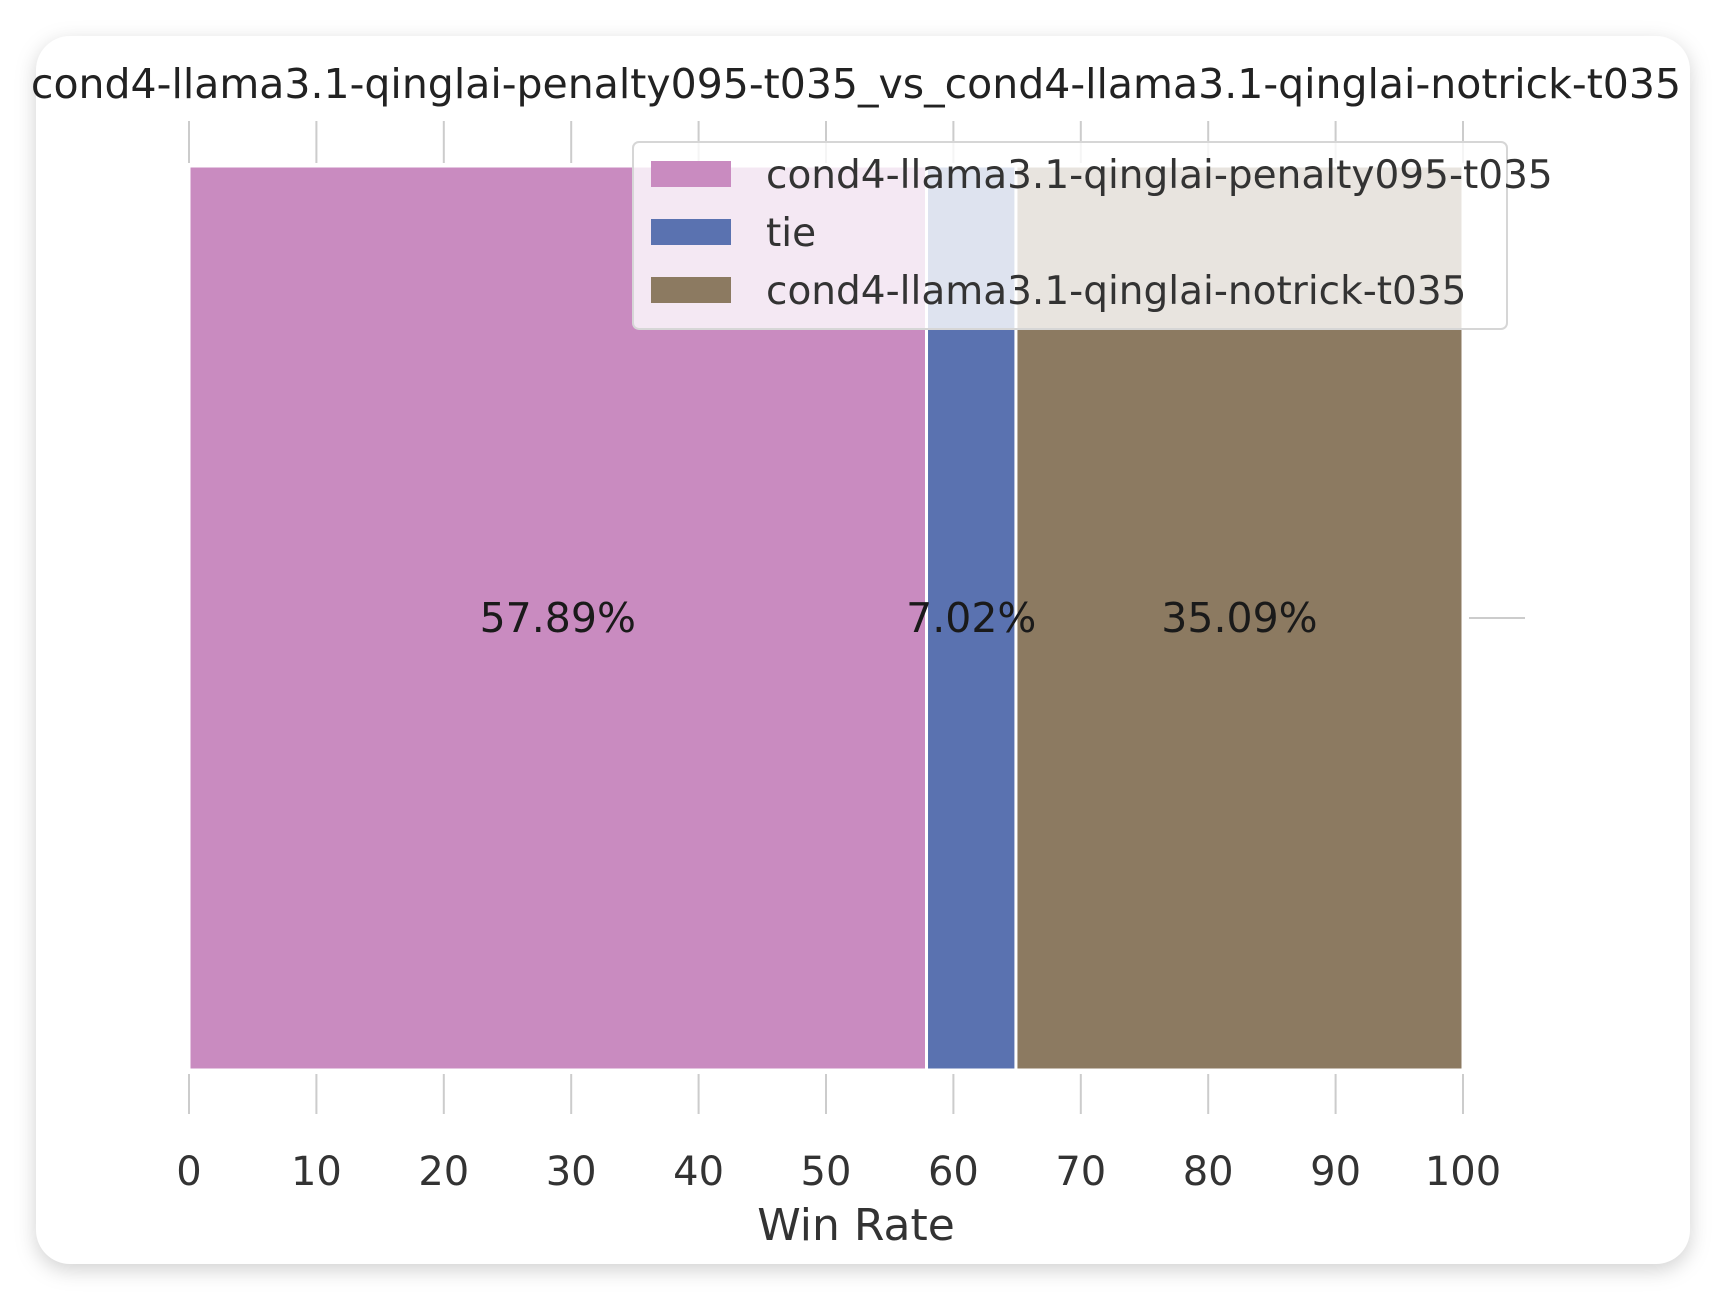 The image size is (1726, 1300). What do you see at coordinates (1335, 1172) in the screenshot?
I see `x-tick-label-9: 90` at bounding box center [1335, 1172].